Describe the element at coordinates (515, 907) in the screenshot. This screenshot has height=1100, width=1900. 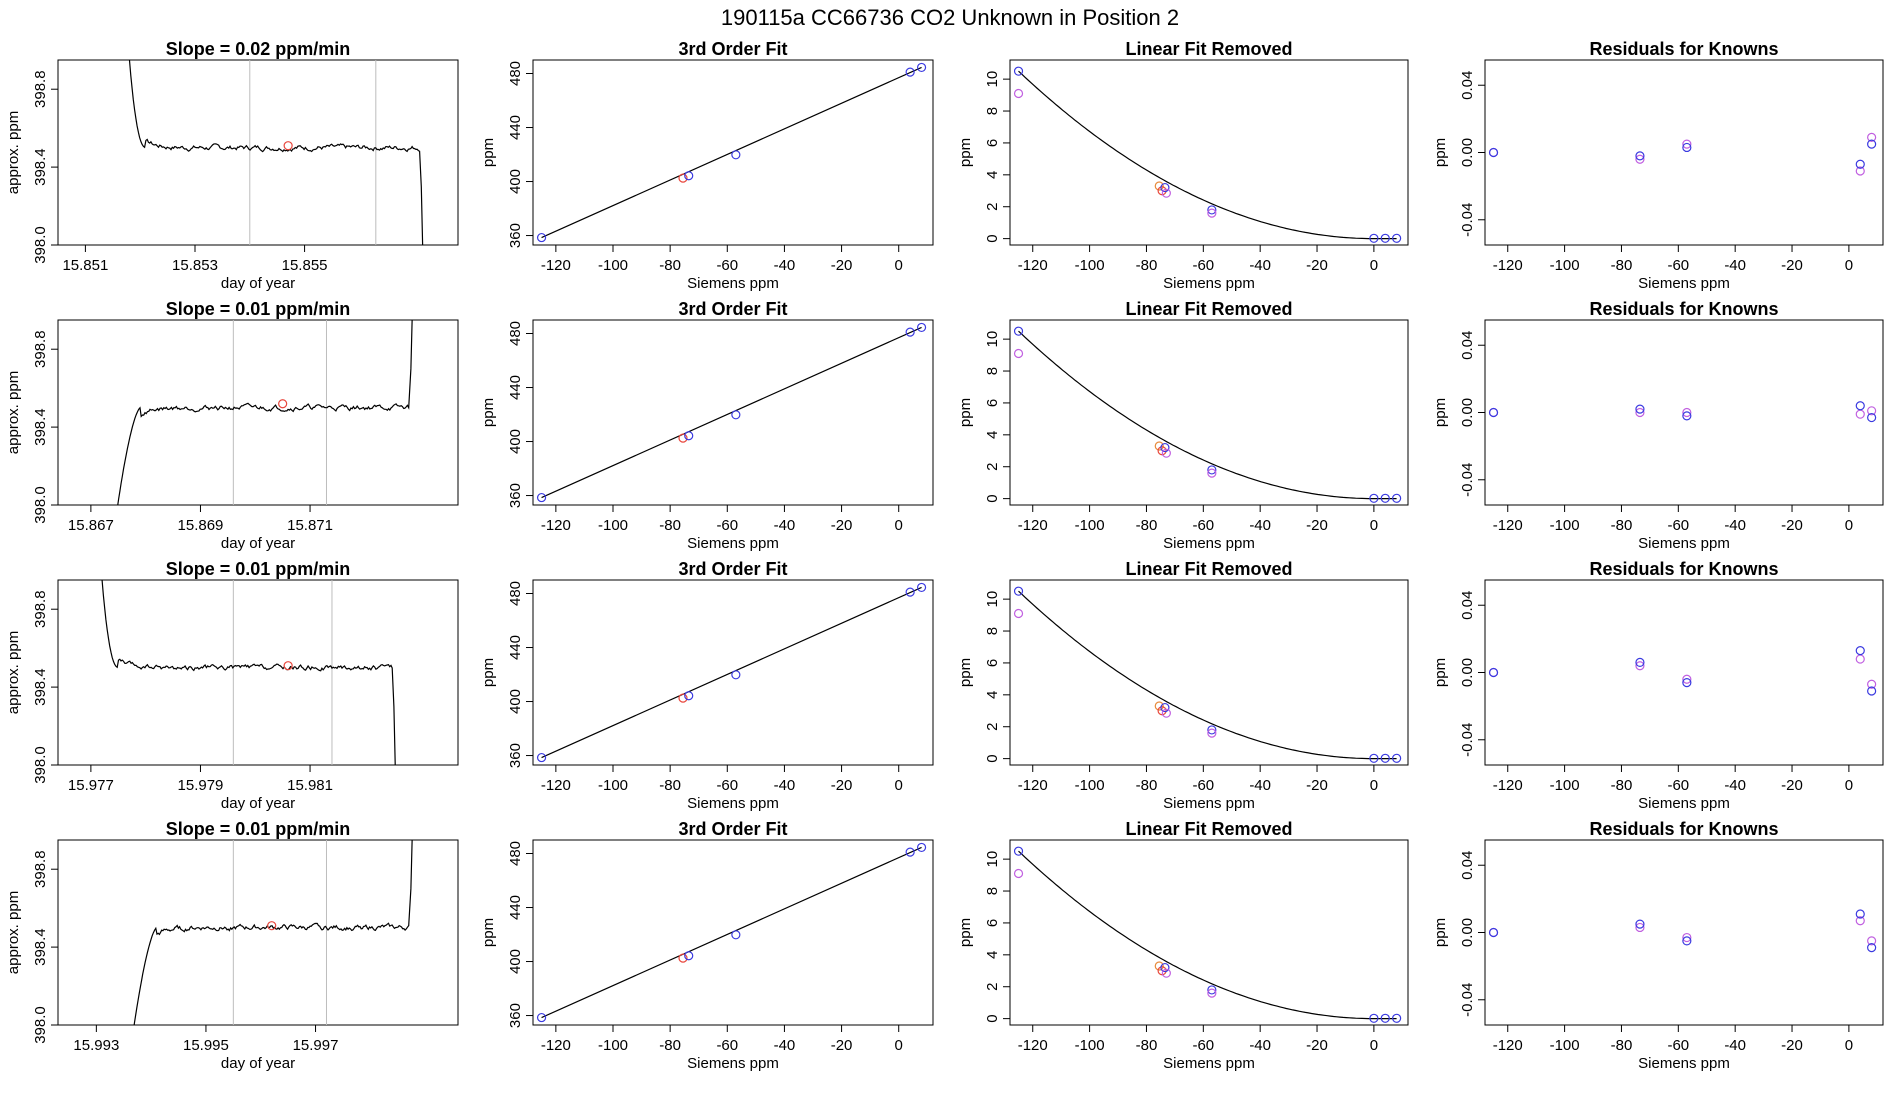
I see `y-tick-label: 440` at that location.